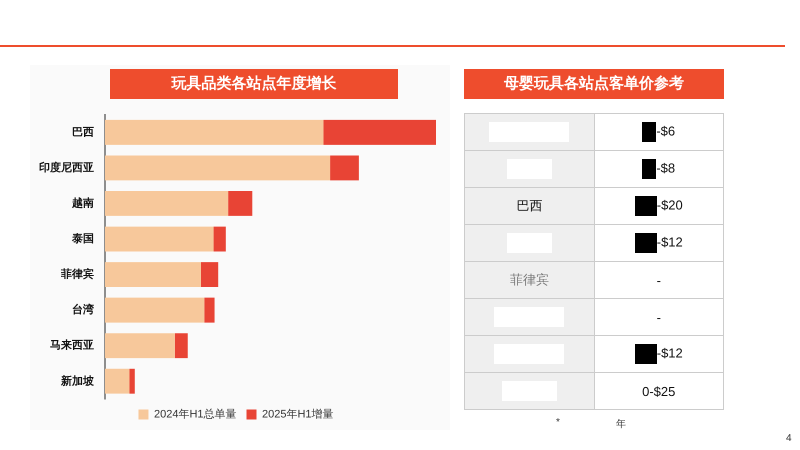 The width and height of the screenshot is (800, 450). What do you see at coordinates (77, 381) in the screenshot?
I see `y-tick-label: 新加坡` at bounding box center [77, 381].